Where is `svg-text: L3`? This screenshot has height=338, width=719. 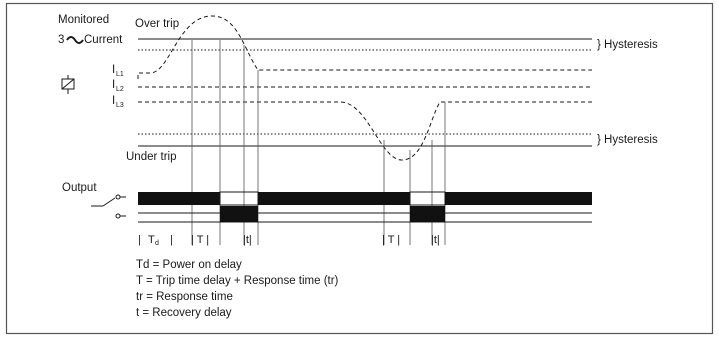 svg-text: L3 is located at coordinates (120, 105).